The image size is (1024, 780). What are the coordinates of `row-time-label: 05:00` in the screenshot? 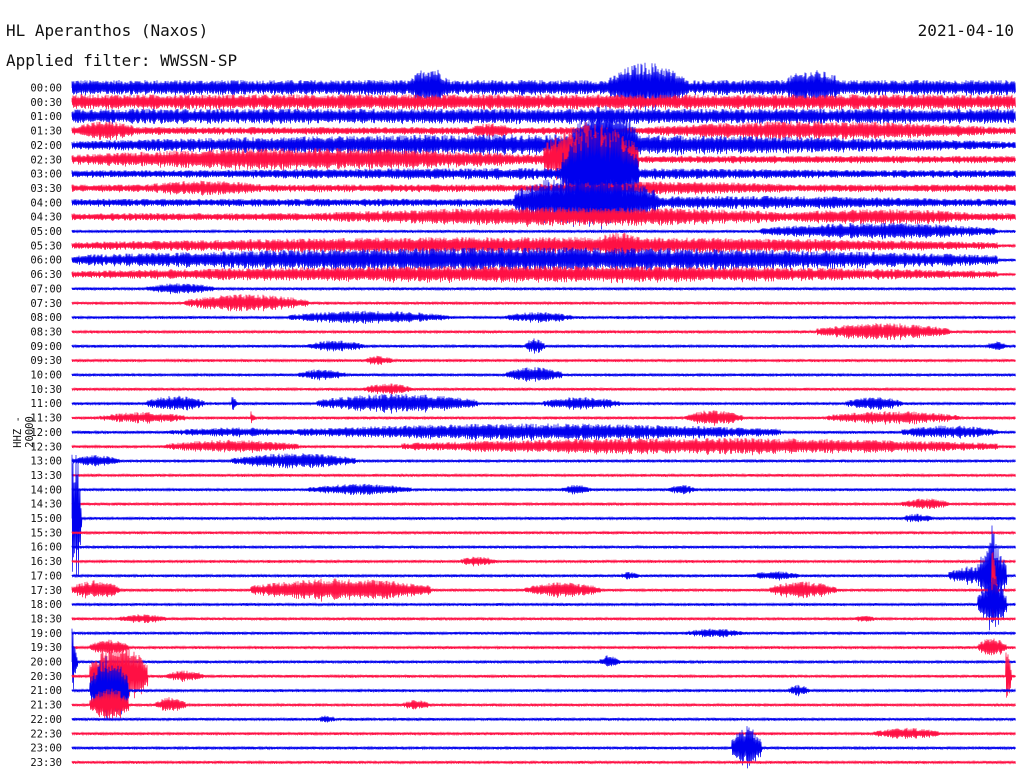 It's located at (46, 232).